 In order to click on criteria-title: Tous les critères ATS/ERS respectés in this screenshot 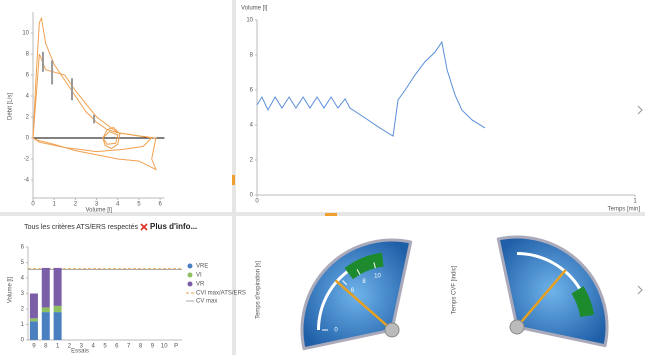, I will do `click(81, 227)`.